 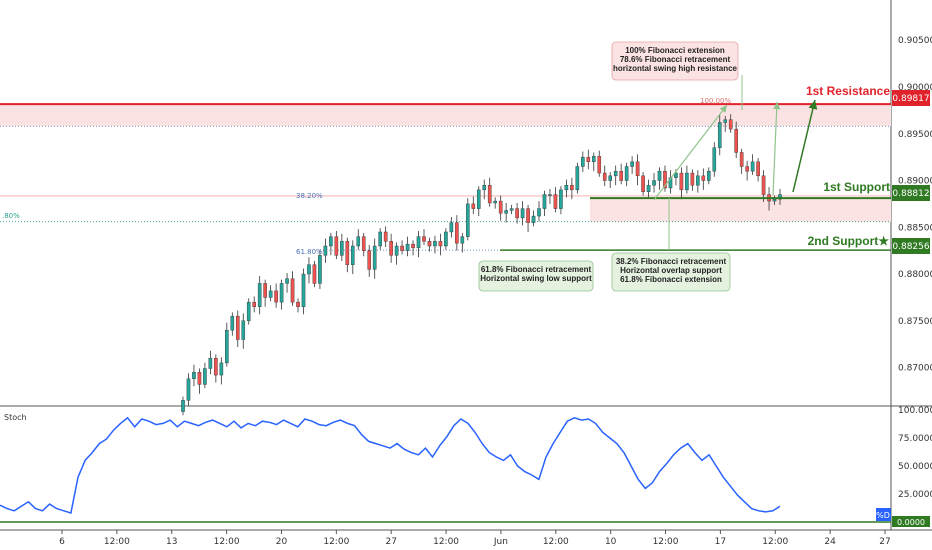 What do you see at coordinates (883, 514) in the screenshot?
I see `stoch-legend-badge` at bounding box center [883, 514].